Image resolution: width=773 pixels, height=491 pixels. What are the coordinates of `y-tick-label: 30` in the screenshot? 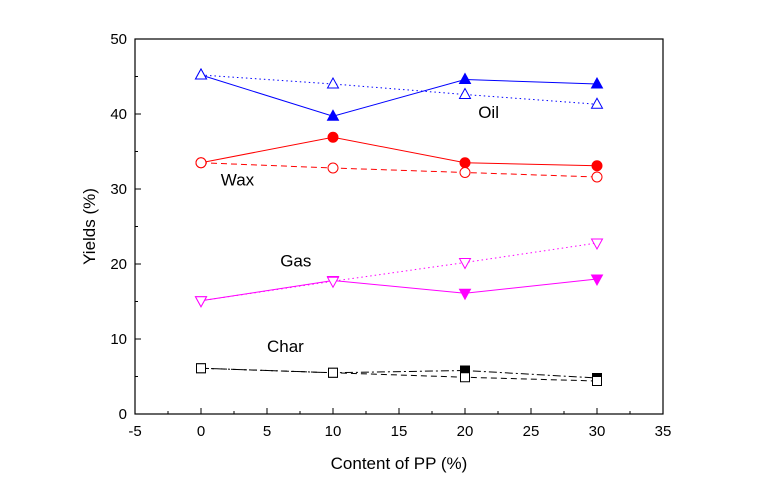 It's located at (118, 189).